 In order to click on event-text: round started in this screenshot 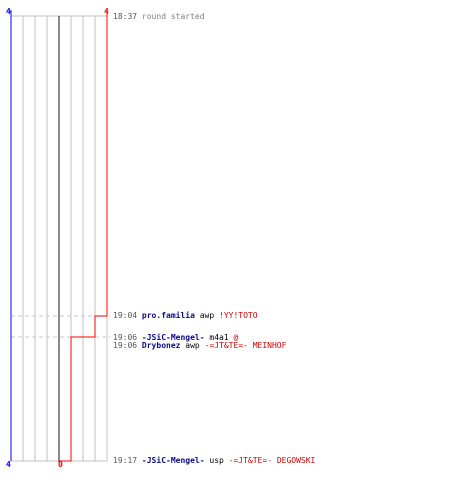, I will do `click(173, 16)`.